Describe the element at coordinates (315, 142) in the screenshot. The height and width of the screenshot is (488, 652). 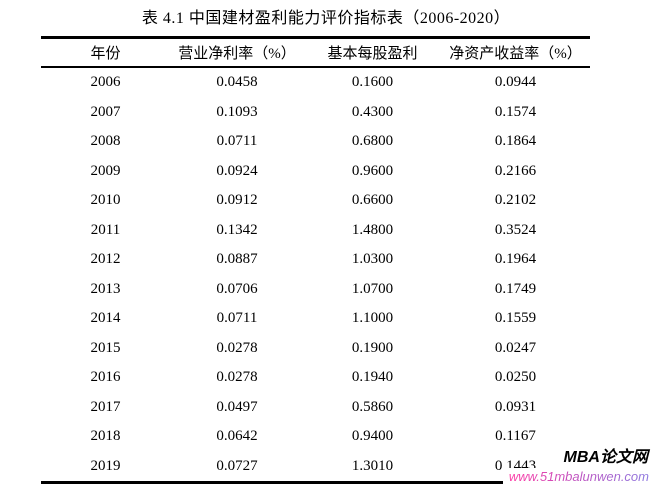
I see `table-row: 2008 0.0711 0.6800 0.1864` at that location.